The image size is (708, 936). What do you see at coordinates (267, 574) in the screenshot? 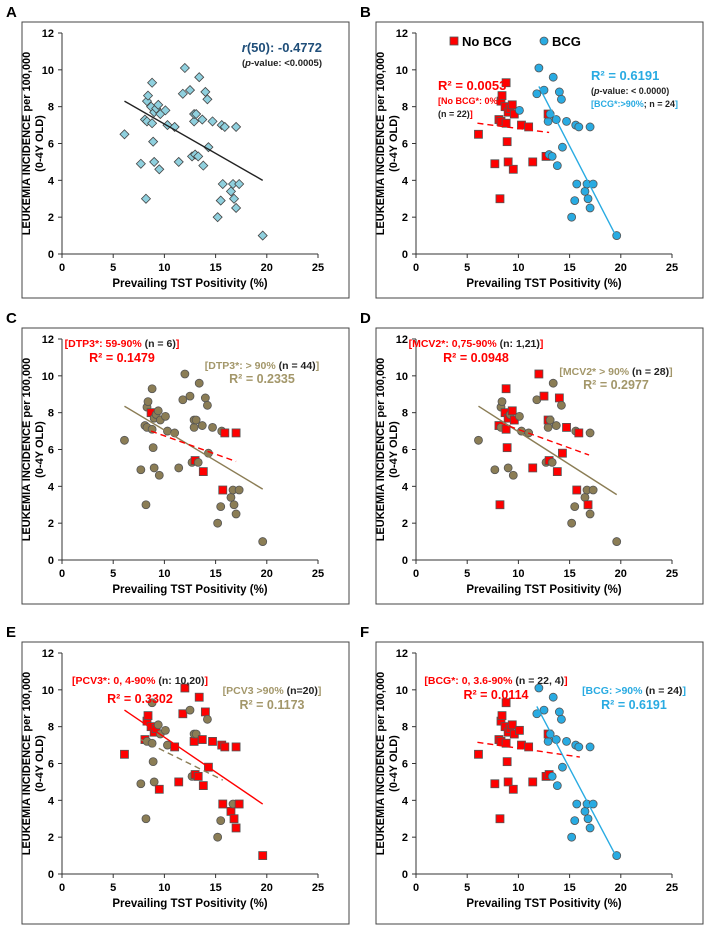
I see `x-tick-label: 20` at bounding box center [267, 574].